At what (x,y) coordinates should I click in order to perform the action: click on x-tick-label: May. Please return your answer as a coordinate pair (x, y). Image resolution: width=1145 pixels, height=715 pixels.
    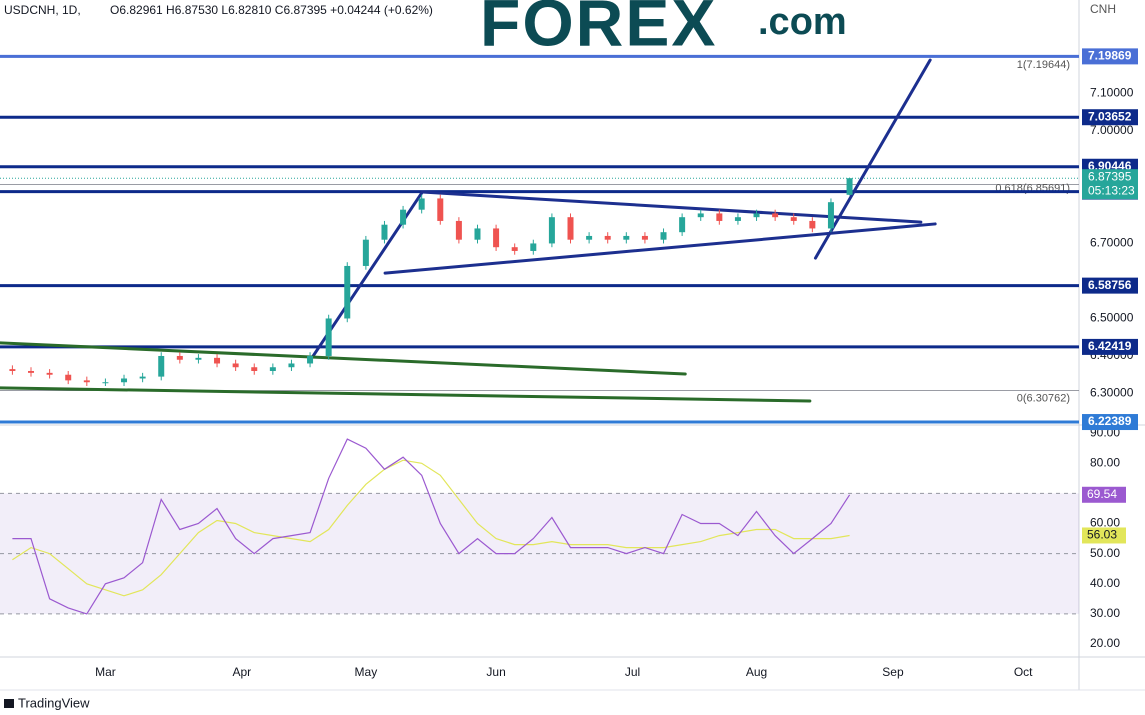
    Looking at the image, I should click on (366, 672).